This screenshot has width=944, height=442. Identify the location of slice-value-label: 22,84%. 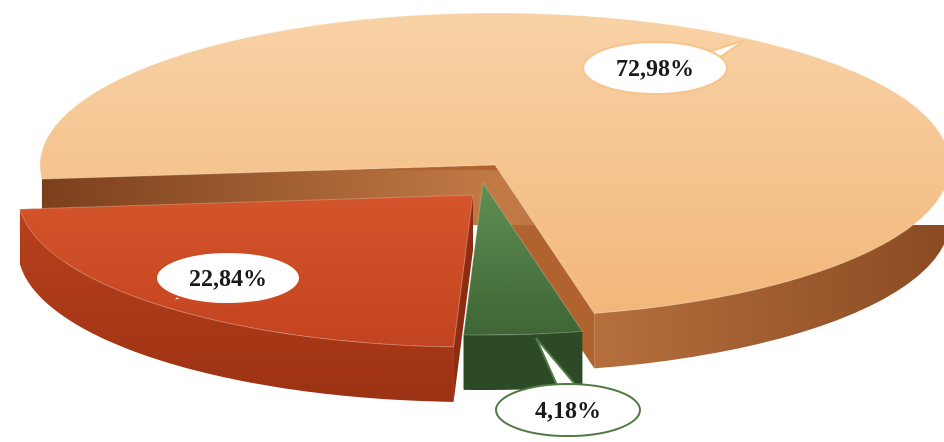
(228, 279).